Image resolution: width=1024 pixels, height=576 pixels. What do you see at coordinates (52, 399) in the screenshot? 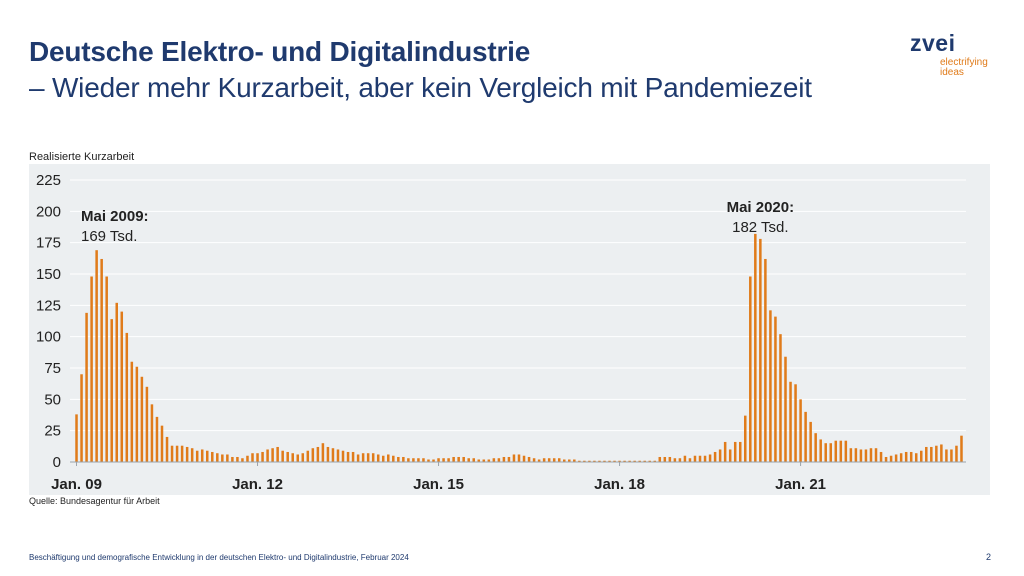
I see `y-tick-label: 50` at bounding box center [52, 399].